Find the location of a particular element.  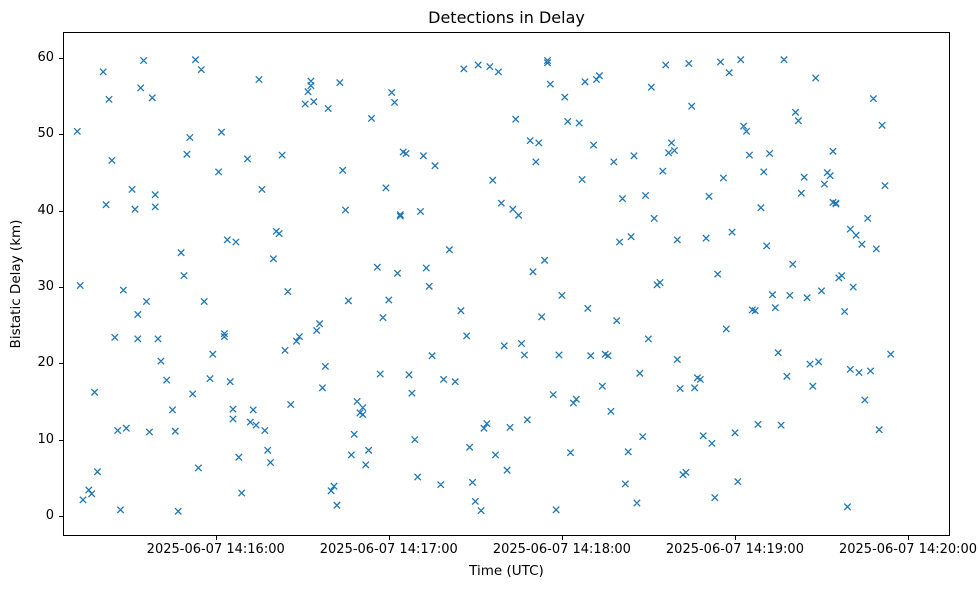

y-tick-label: 30 is located at coordinates (45, 287).